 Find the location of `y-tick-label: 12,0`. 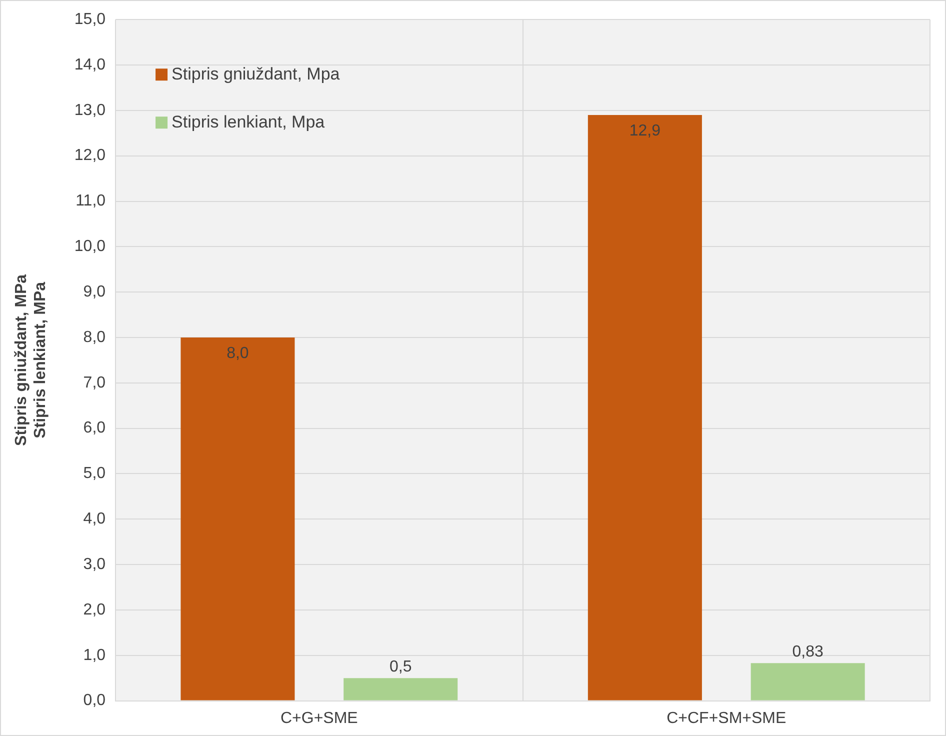

y-tick-label: 12,0 is located at coordinates (90, 155).